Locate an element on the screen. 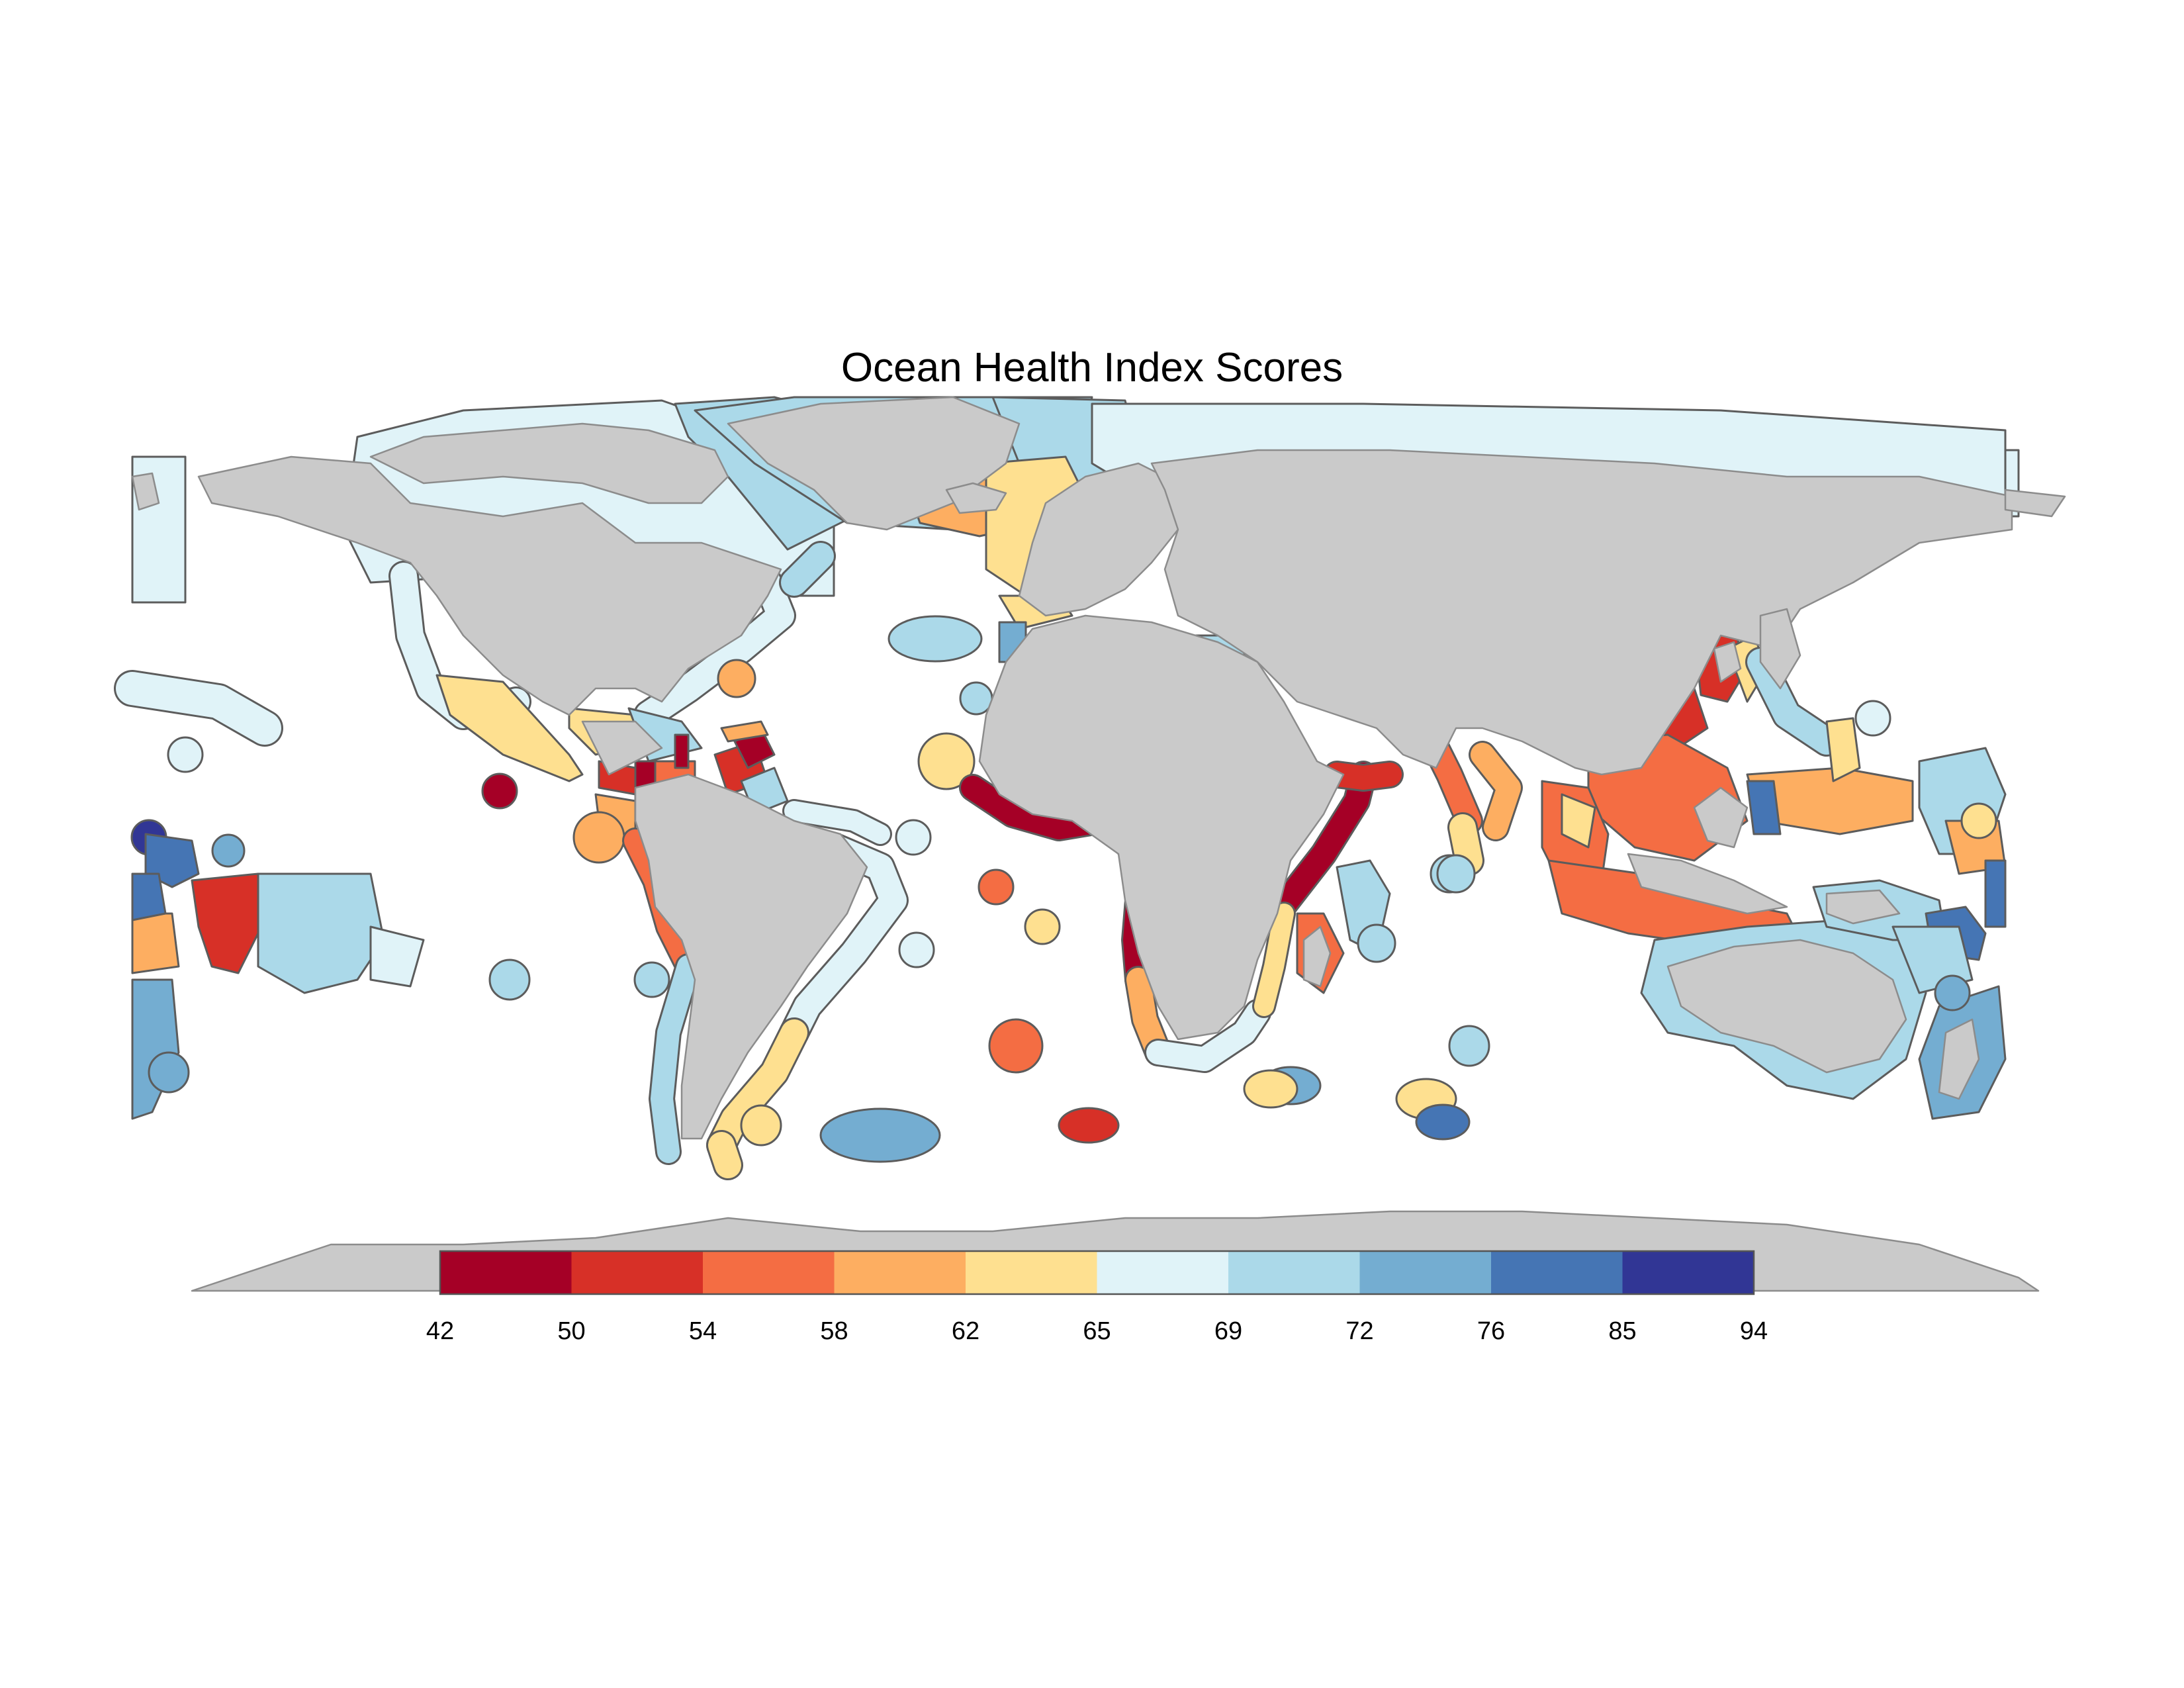  eez-hawaii is located at coordinates (198, 708).